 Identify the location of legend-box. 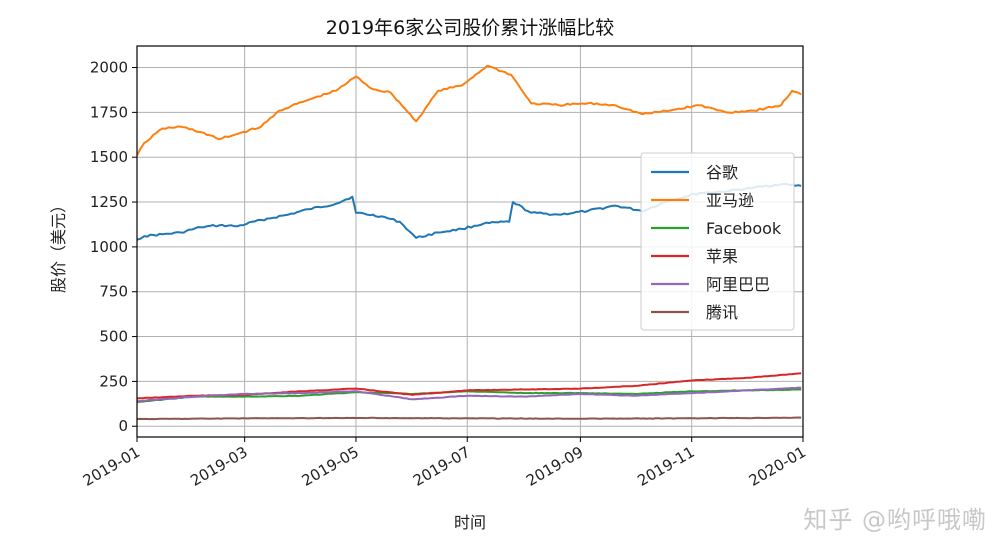
(717, 241).